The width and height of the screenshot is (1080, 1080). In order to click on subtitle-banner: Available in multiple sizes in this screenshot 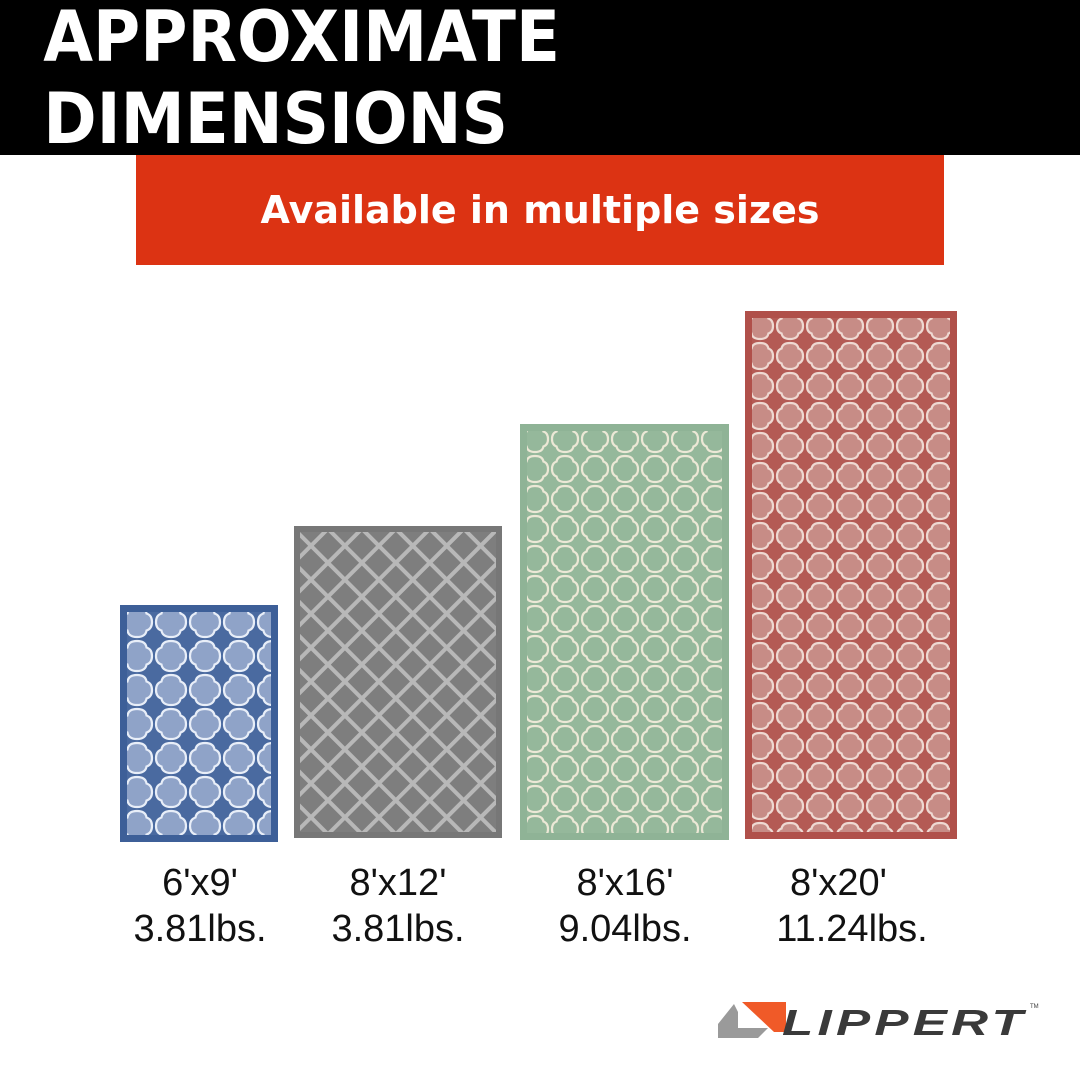, I will do `click(540, 210)`.